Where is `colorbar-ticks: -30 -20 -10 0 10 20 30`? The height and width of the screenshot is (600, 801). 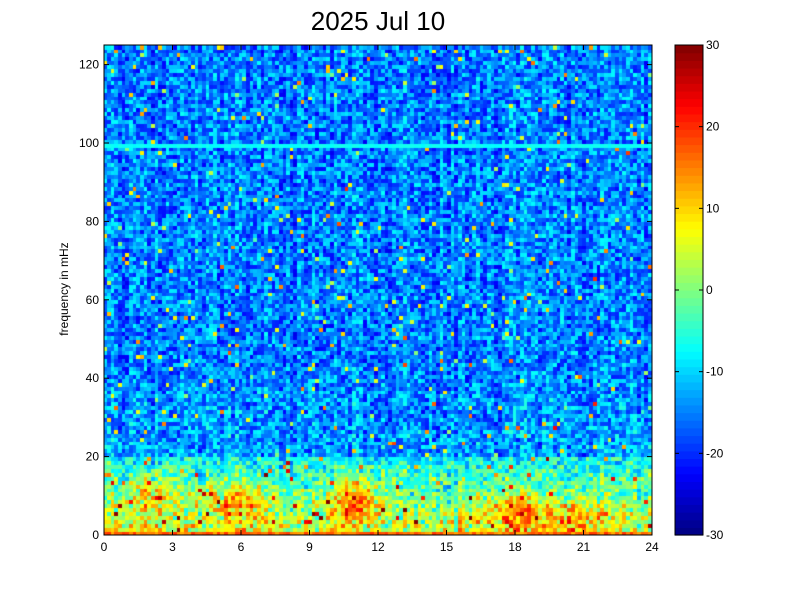
colorbar-ticks: -30 -20 -10 0 10 20 30 is located at coordinates (699, 290).